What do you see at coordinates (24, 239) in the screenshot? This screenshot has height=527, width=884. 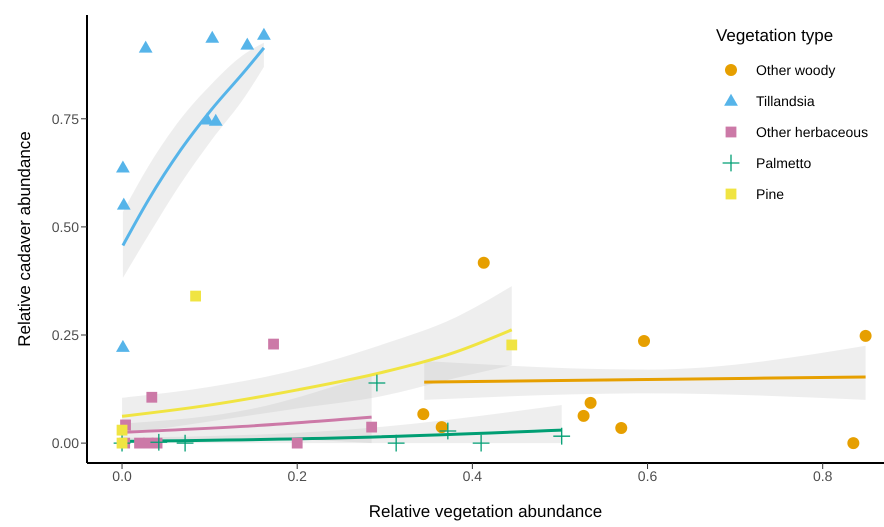 I see `y-axis-title: Relative cadaver abundance` at bounding box center [24, 239].